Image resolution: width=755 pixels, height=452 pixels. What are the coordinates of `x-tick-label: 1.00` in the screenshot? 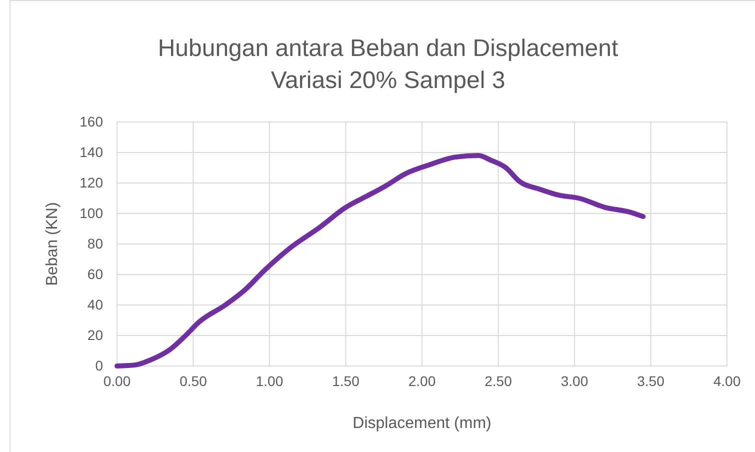 It's located at (270, 380).